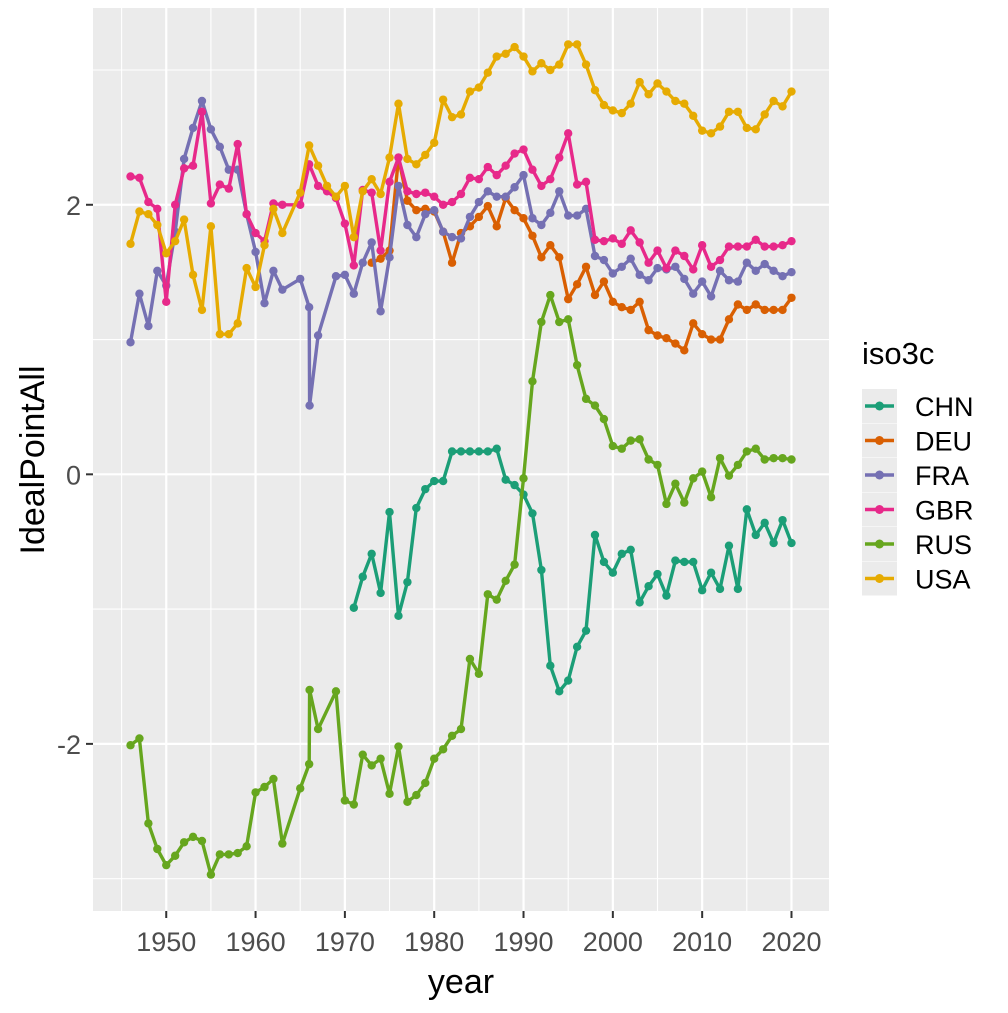  I want to click on legend-label: FRA, so click(942, 476).